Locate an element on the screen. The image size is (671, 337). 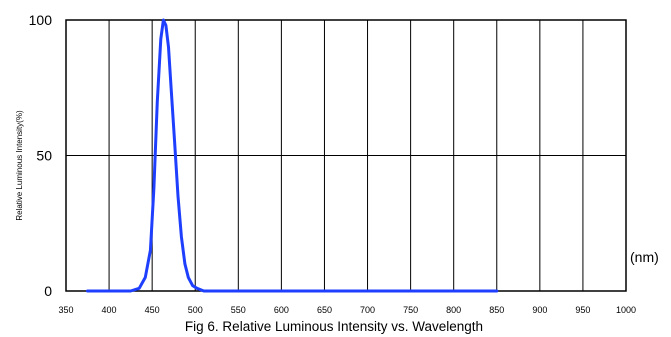
y-tick-labels: 0 50 100 is located at coordinates (41, 155).